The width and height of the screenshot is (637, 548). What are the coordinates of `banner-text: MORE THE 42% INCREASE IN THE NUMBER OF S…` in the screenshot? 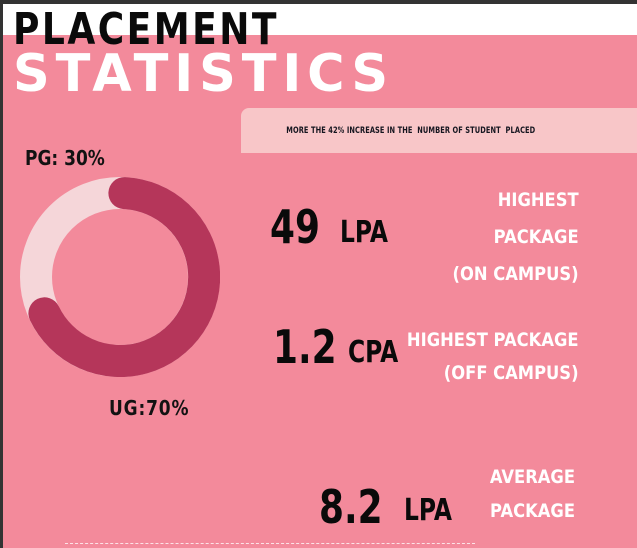 It's located at (411, 130).